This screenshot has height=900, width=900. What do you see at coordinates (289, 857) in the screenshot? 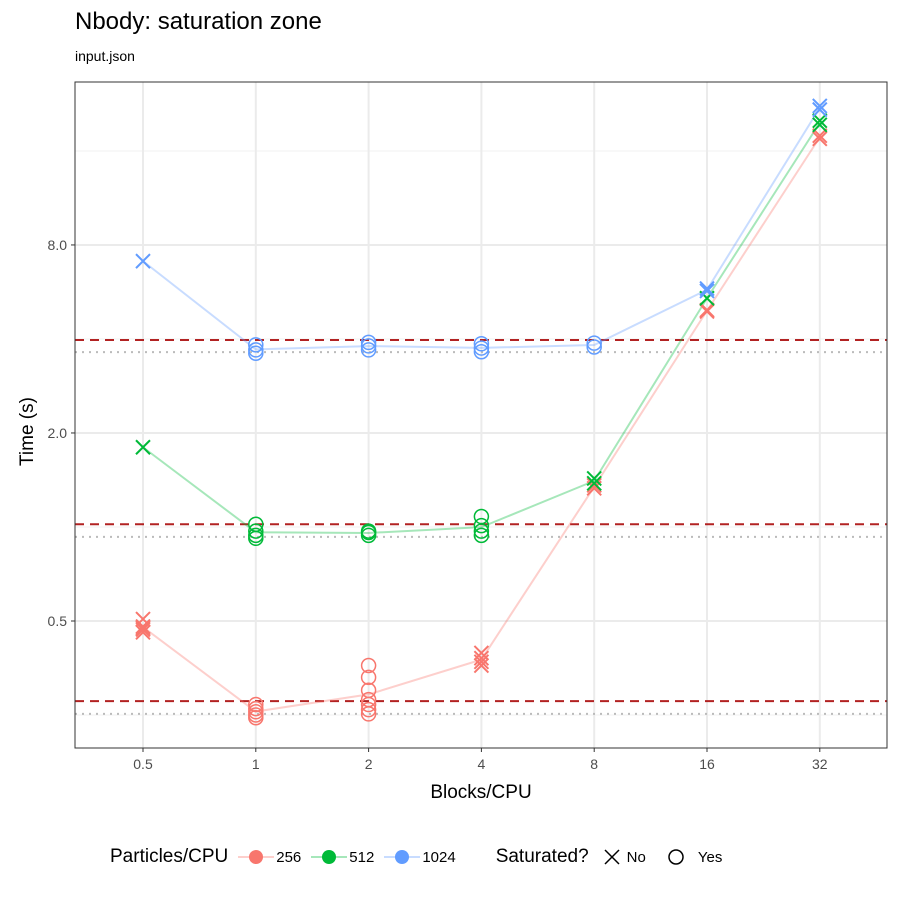
I see `legend-label-256: 256` at bounding box center [289, 857].